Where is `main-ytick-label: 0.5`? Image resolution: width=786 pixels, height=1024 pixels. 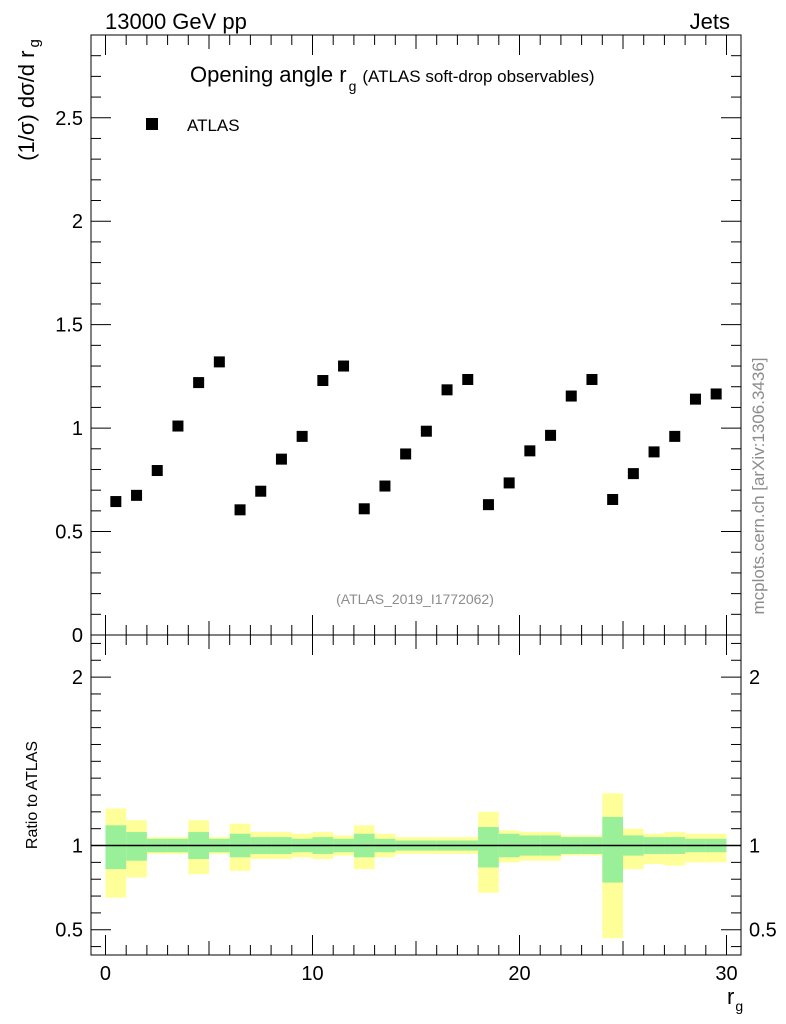 main-ytick-label: 0.5 is located at coordinates (69, 533).